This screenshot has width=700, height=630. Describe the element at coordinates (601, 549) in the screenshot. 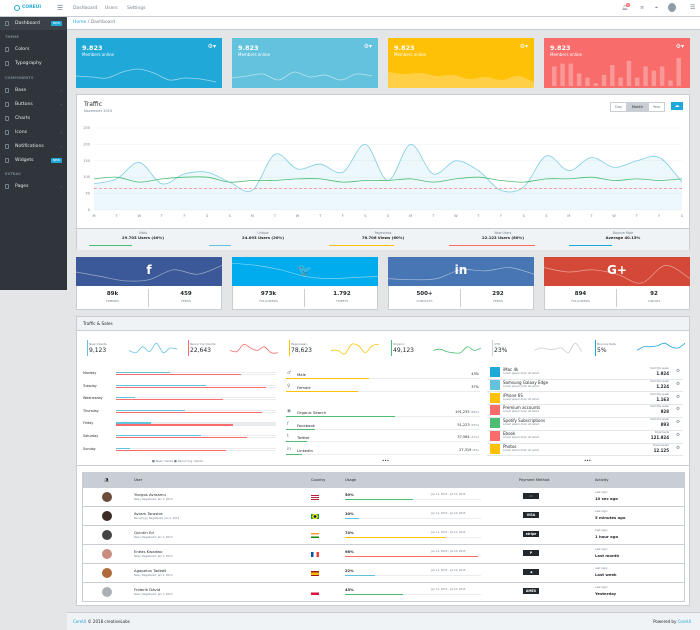

I see `last-login-label: Last login` at that location.